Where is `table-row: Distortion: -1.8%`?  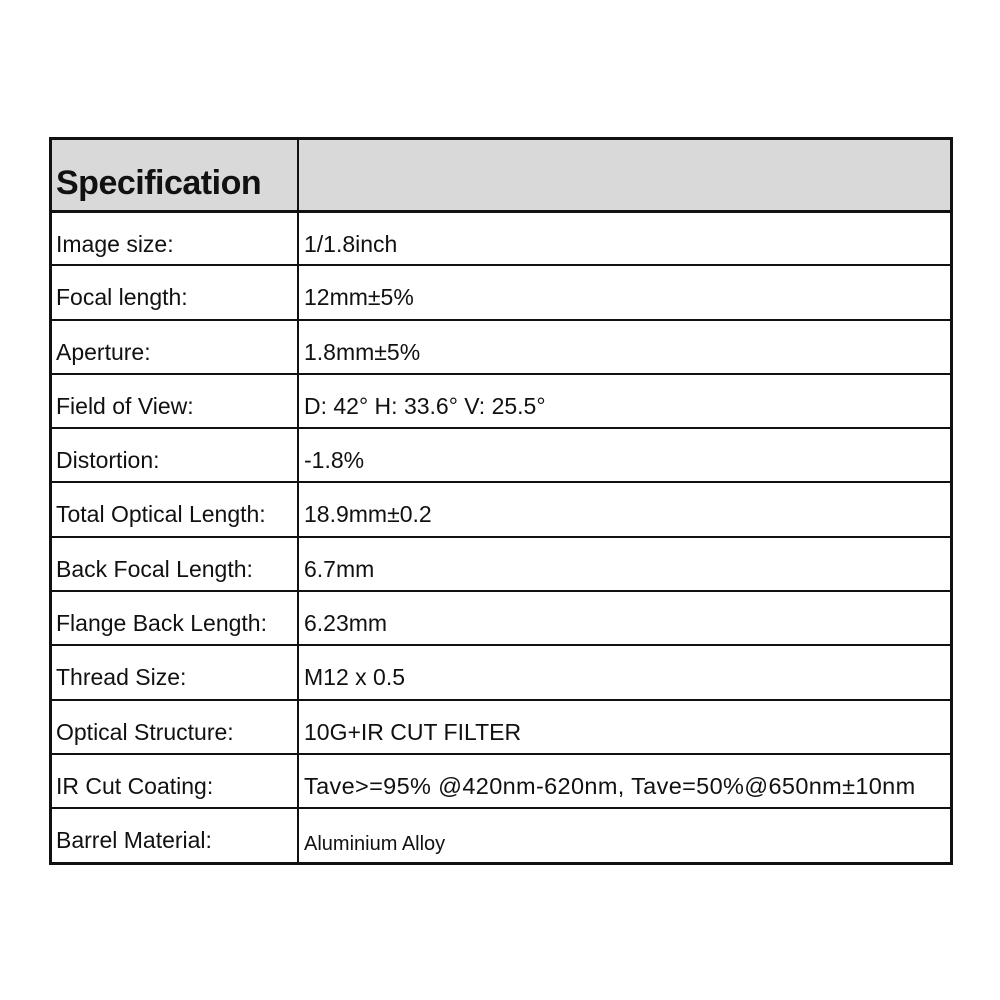
table-row: Distortion: -1.8% is located at coordinates (501, 454).